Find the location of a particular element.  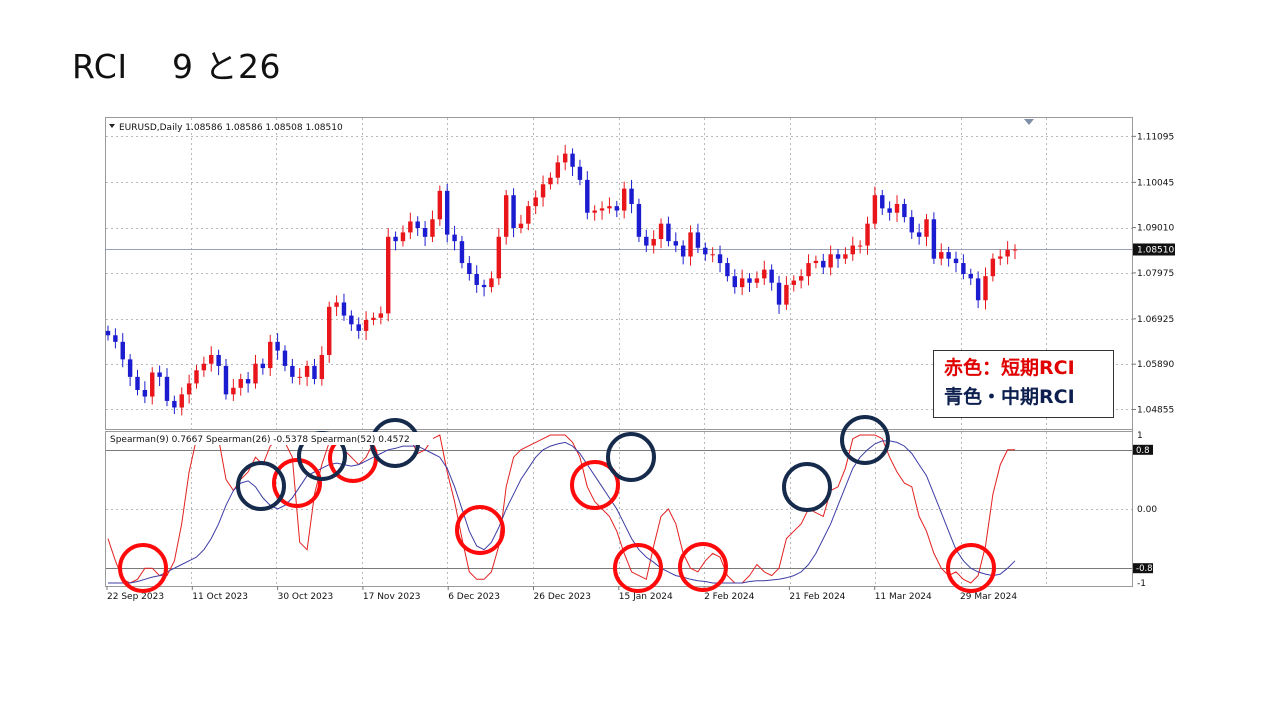

rci-legend-bg is located at coordinates (271, 438).